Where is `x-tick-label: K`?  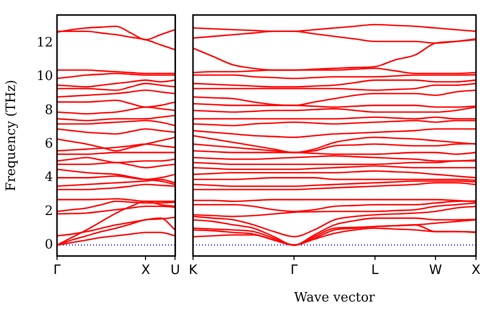 x-tick-label: K is located at coordinates (193, 270).